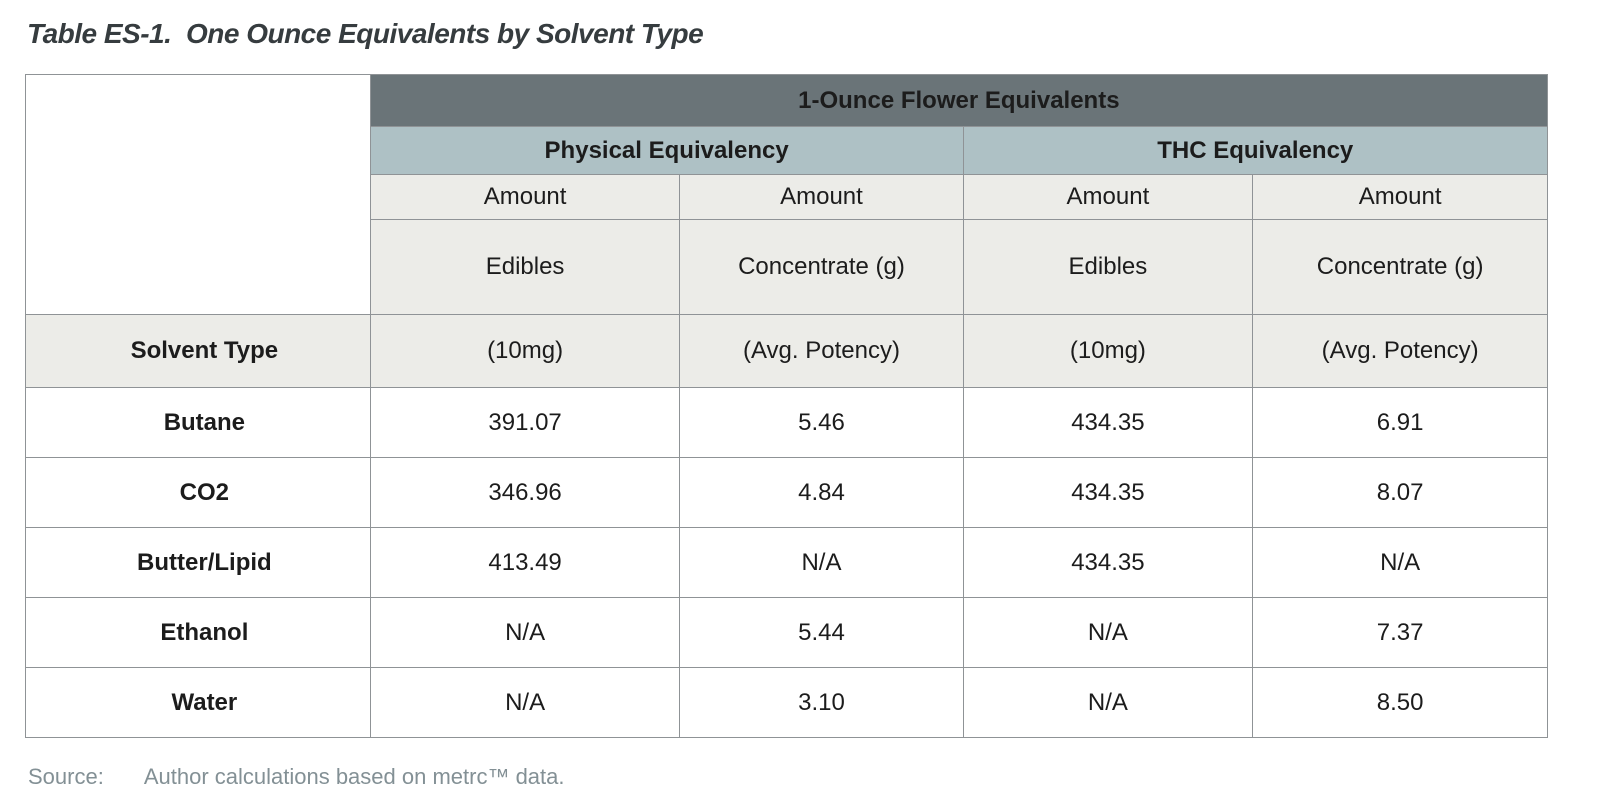 The height and width of the screenshot is (810, 1600). Describe the element at coordinates (821, 702) in the screenshot. I see `value-cell: 3.10` at that location.